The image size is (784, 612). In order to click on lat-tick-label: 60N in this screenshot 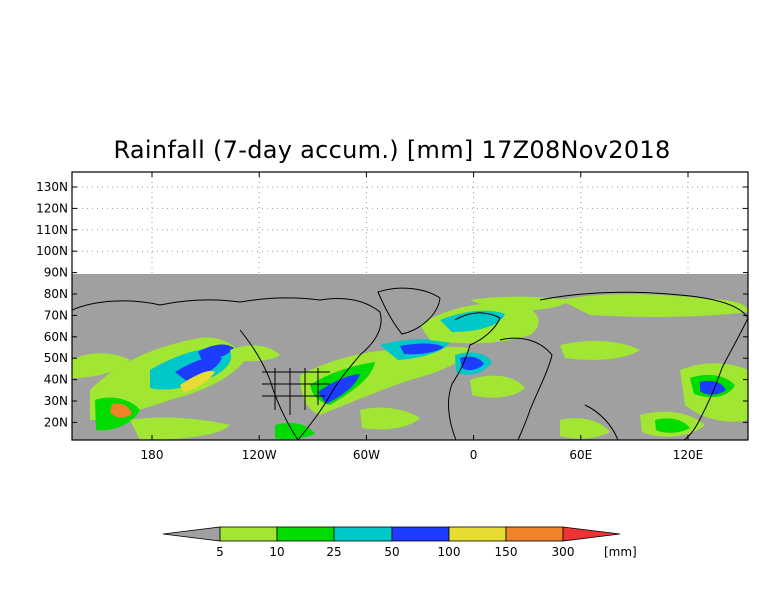, I will do `click(56, 337)`.